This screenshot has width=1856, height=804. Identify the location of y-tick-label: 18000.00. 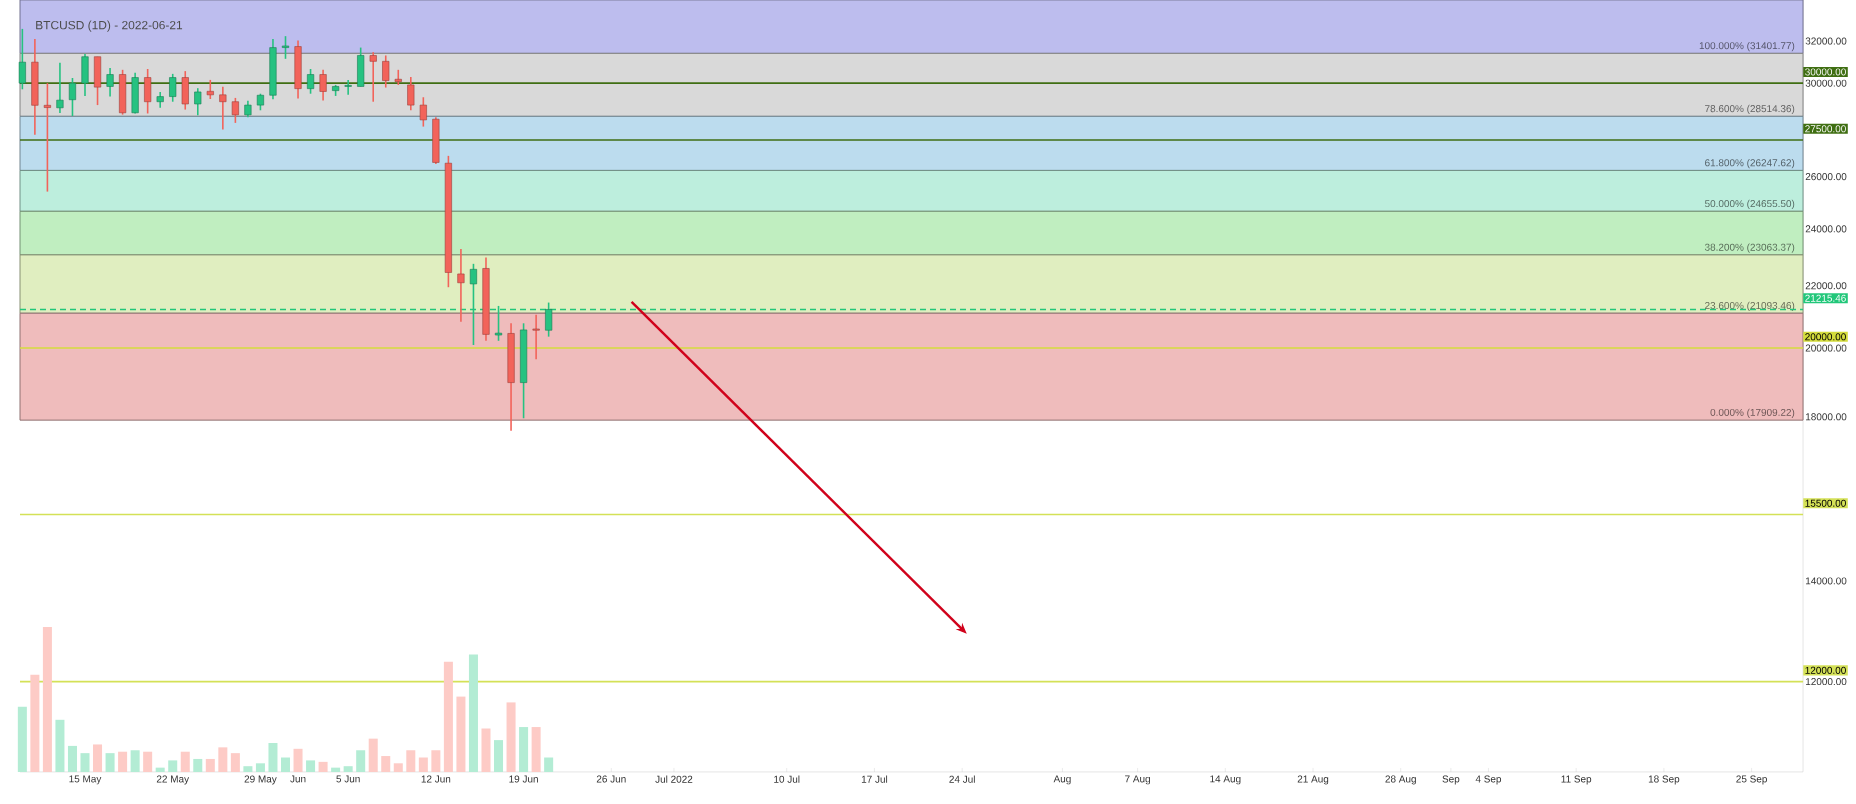
(1826, 417).